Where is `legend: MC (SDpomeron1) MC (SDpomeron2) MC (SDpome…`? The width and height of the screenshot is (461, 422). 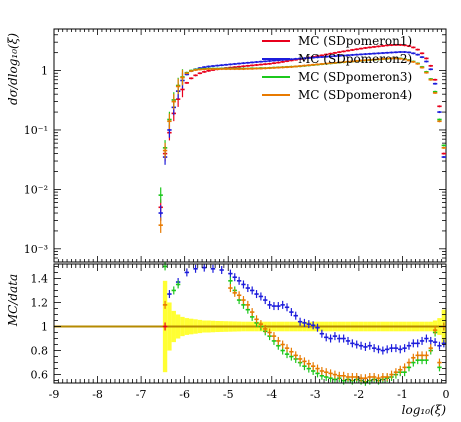
legend: MC (SDpomeron1) MC (SDpomeron2) MC (SDpome… is located at coordinates (337, 68).